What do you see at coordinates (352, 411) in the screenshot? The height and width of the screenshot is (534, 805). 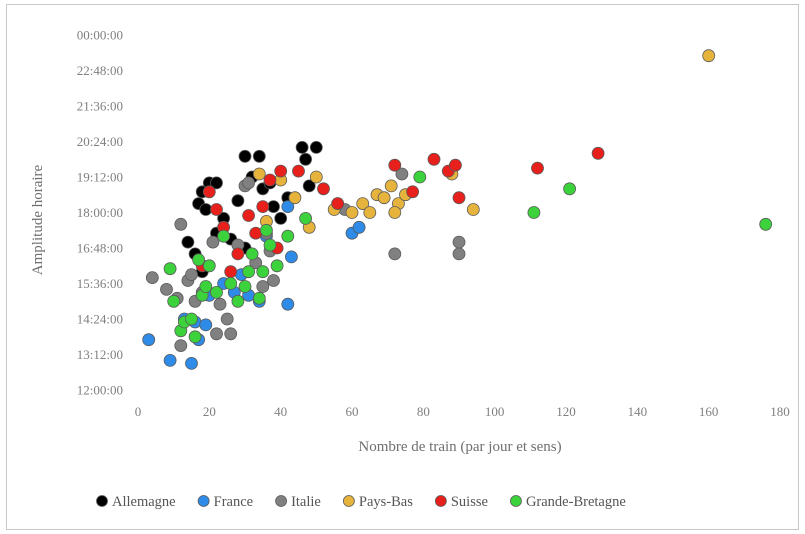 I see `x-tick-label: 60` at bounding box center [352, 411].